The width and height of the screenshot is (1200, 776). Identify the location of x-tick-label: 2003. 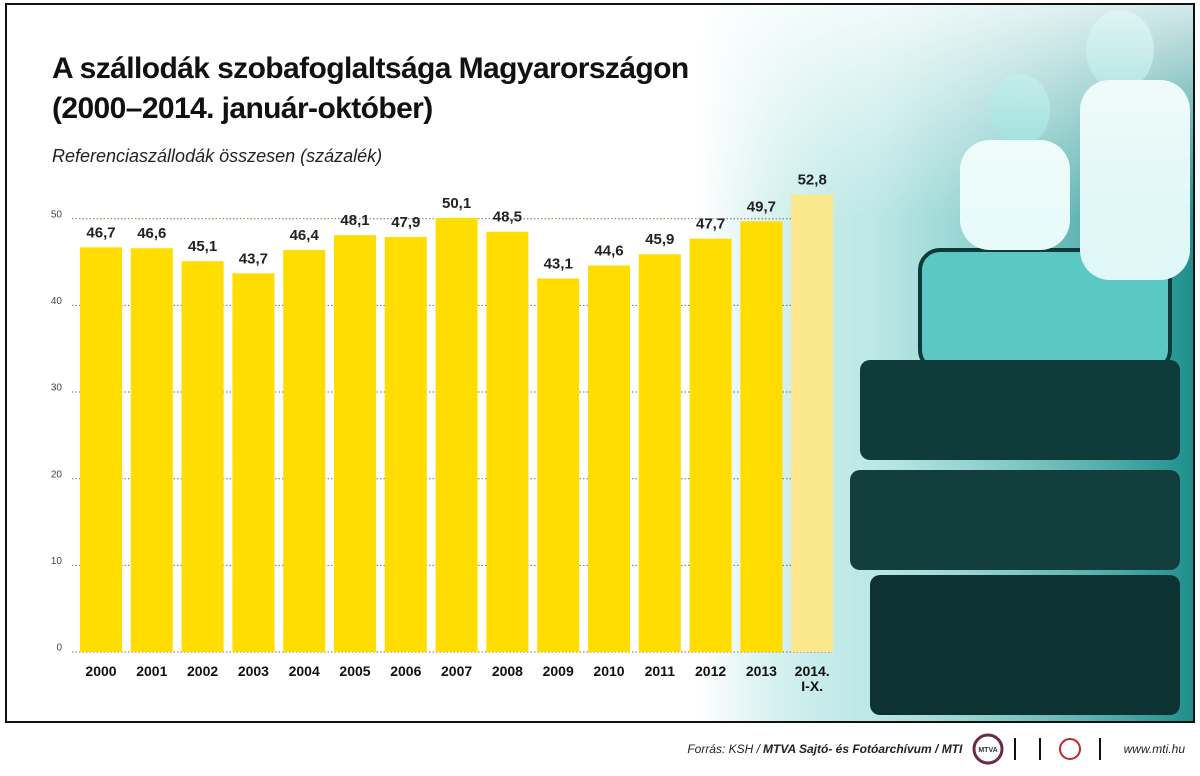
(253, 671).